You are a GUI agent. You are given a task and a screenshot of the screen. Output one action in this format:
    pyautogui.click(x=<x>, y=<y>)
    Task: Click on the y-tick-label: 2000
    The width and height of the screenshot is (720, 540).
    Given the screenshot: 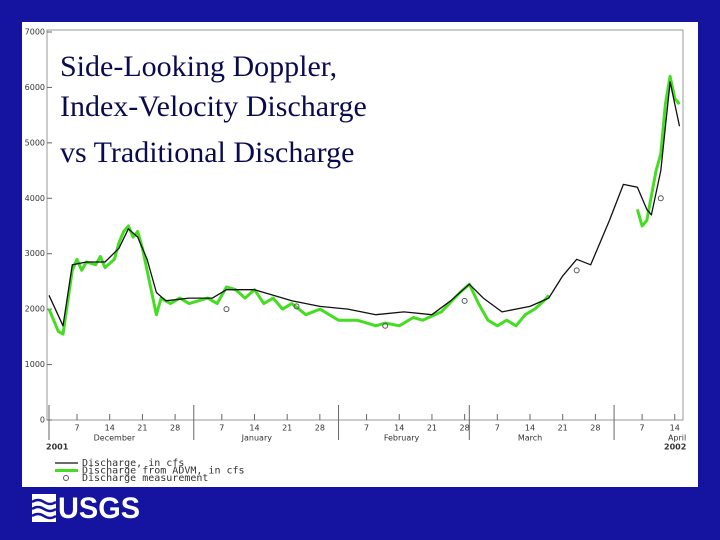 What is the action you would take?
    pyautogui.click(x=35, y=309)
    